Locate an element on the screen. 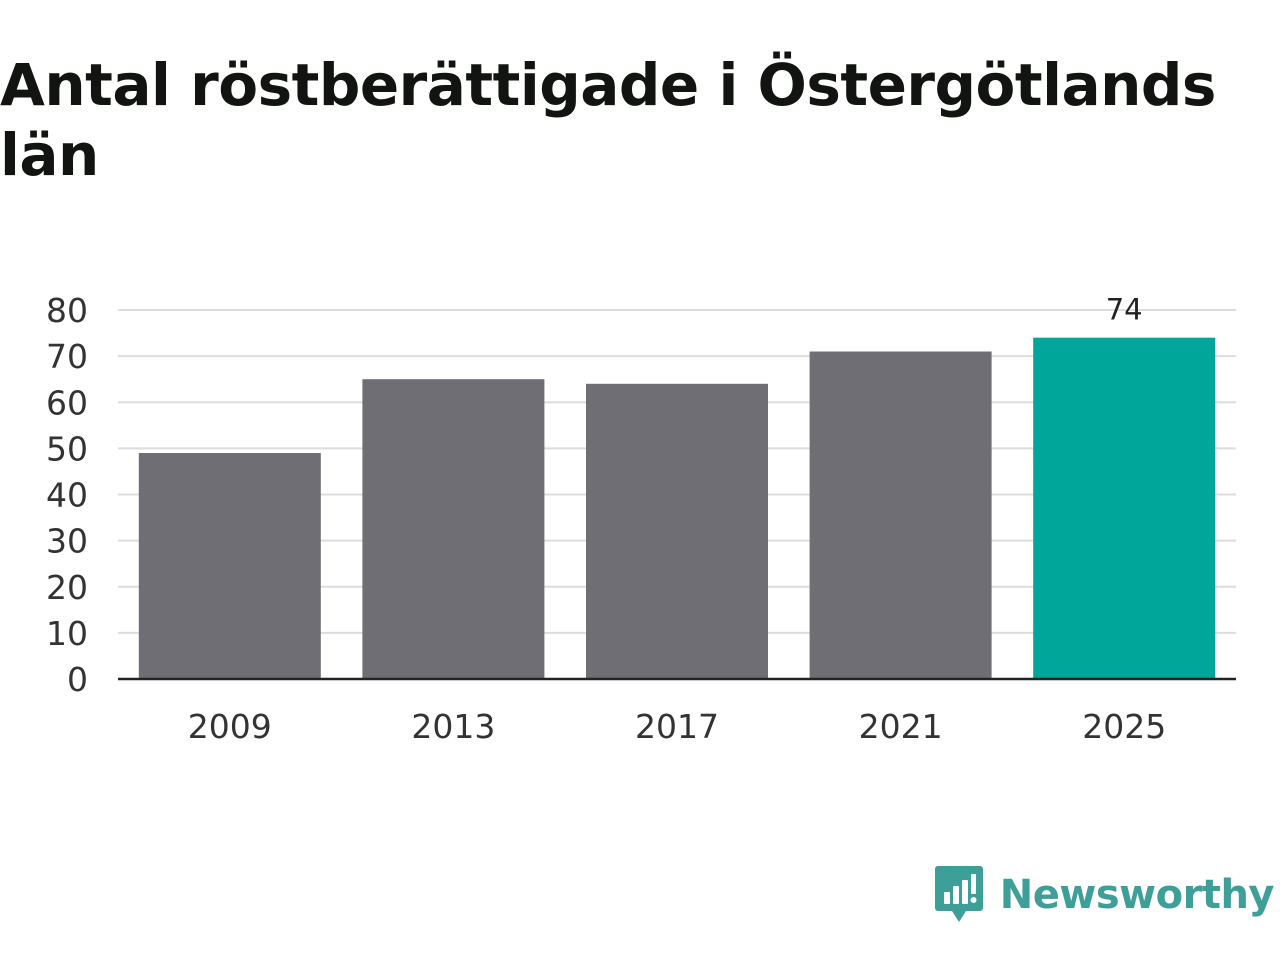  bar-2013 is located at coordinates (453, 529).